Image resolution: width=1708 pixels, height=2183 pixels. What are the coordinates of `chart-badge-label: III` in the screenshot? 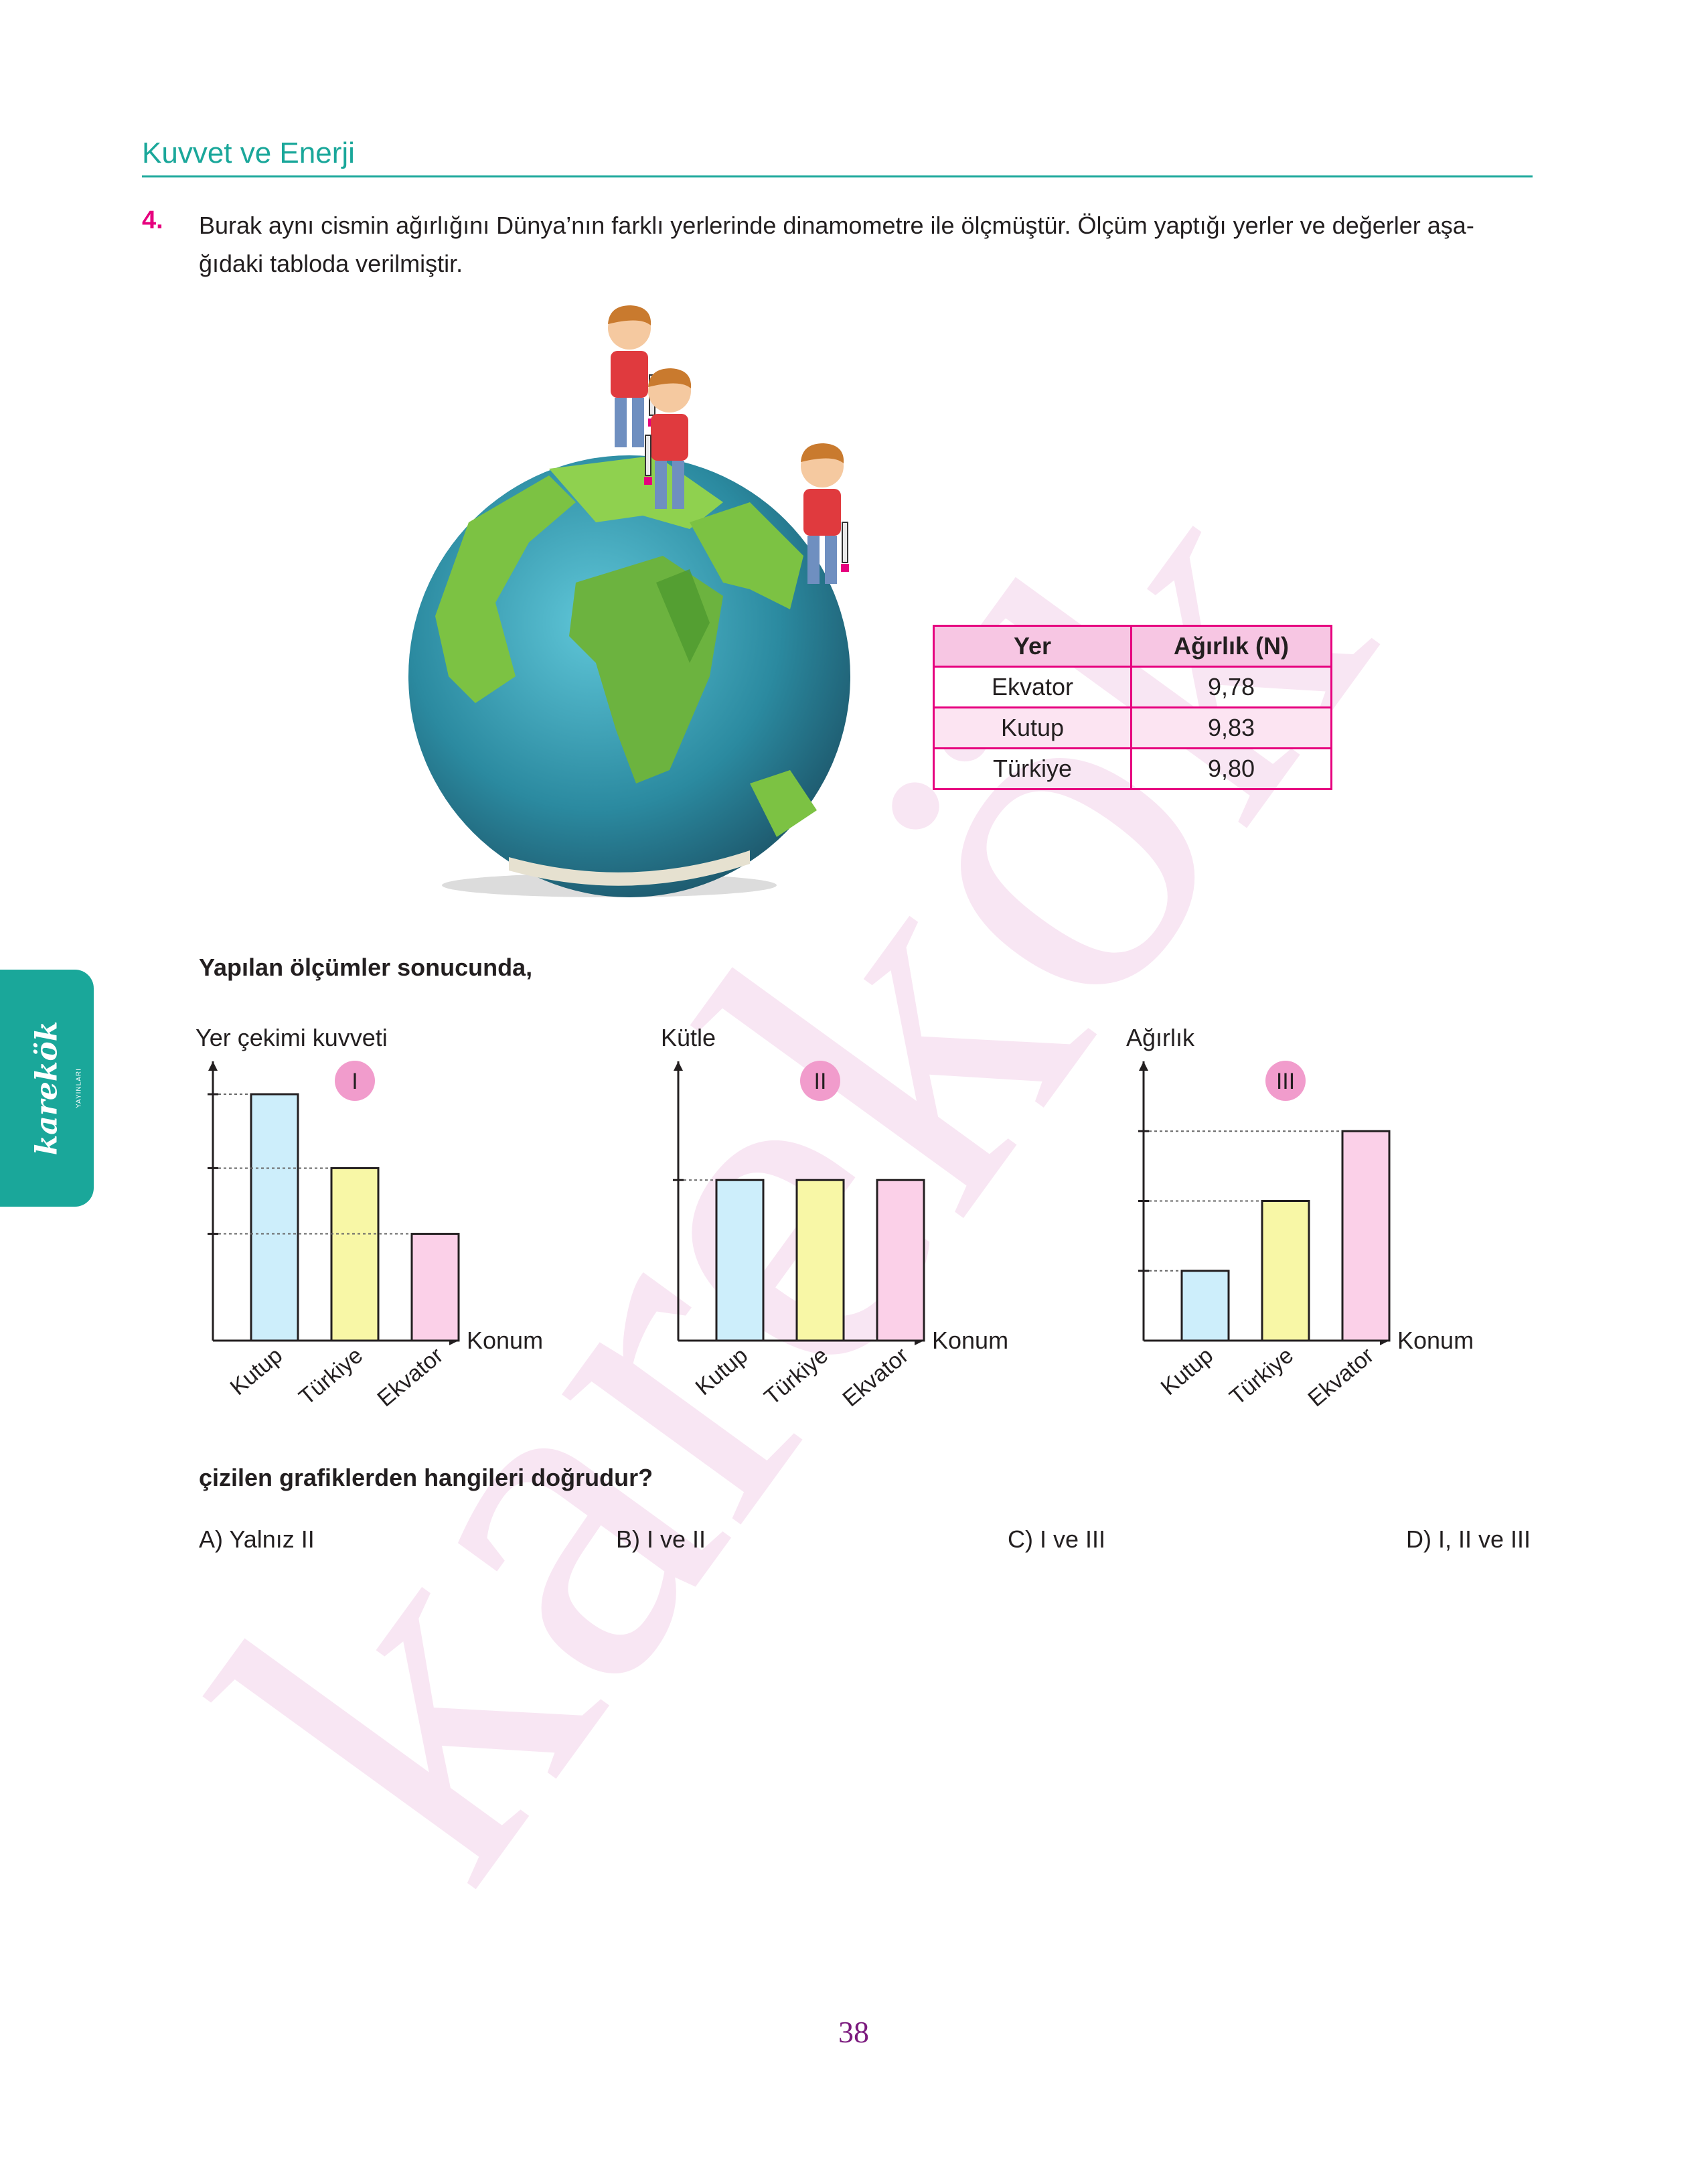 It's located at (1285, 1081).